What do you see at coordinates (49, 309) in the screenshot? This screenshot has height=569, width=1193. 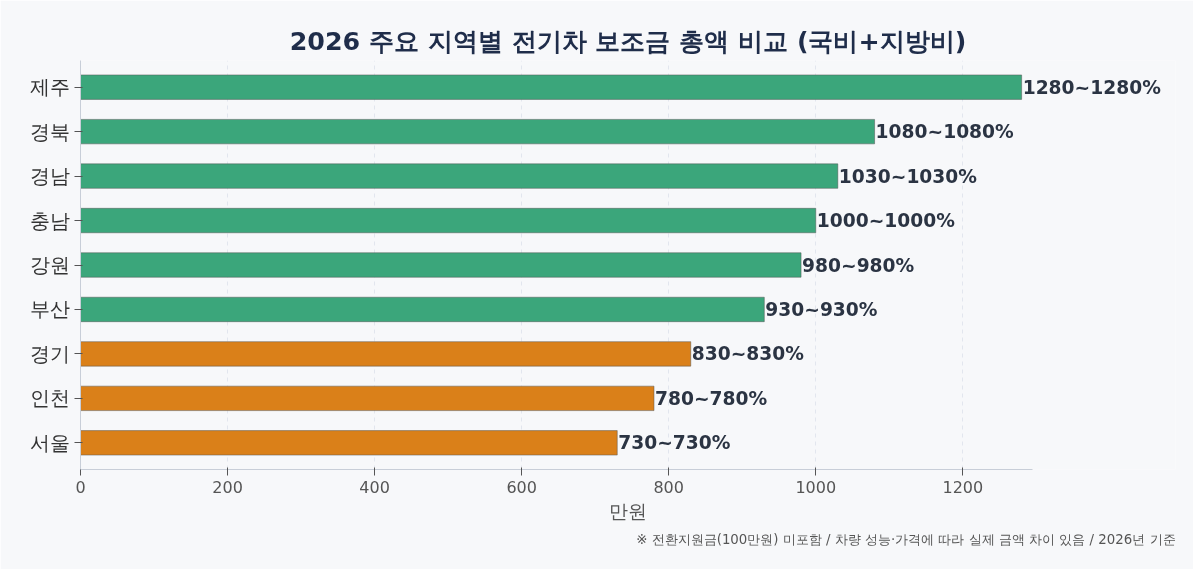 I see `y-tick-label: 부산` at bounding box center [49, 309].